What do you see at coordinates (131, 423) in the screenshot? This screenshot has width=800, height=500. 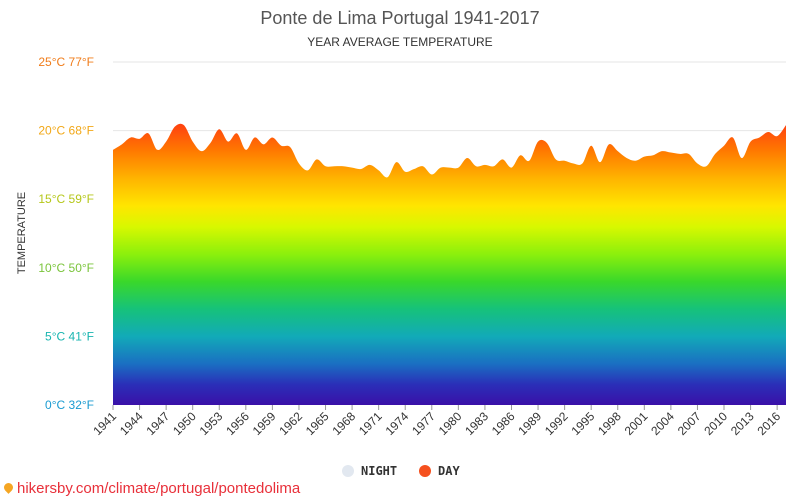 I see `x-tick-label-1: 1944` at bounding box center [131, 423].